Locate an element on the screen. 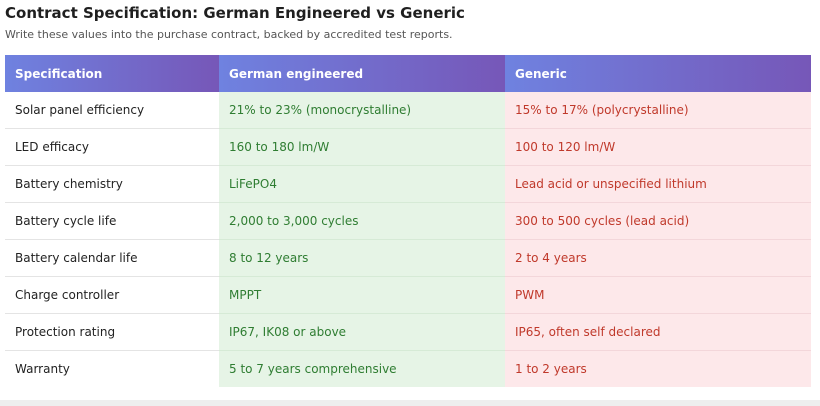 This screenshot has width=820, height=406. generic-value-cell: 2 to 4 years is located at coordinates (658, 258).